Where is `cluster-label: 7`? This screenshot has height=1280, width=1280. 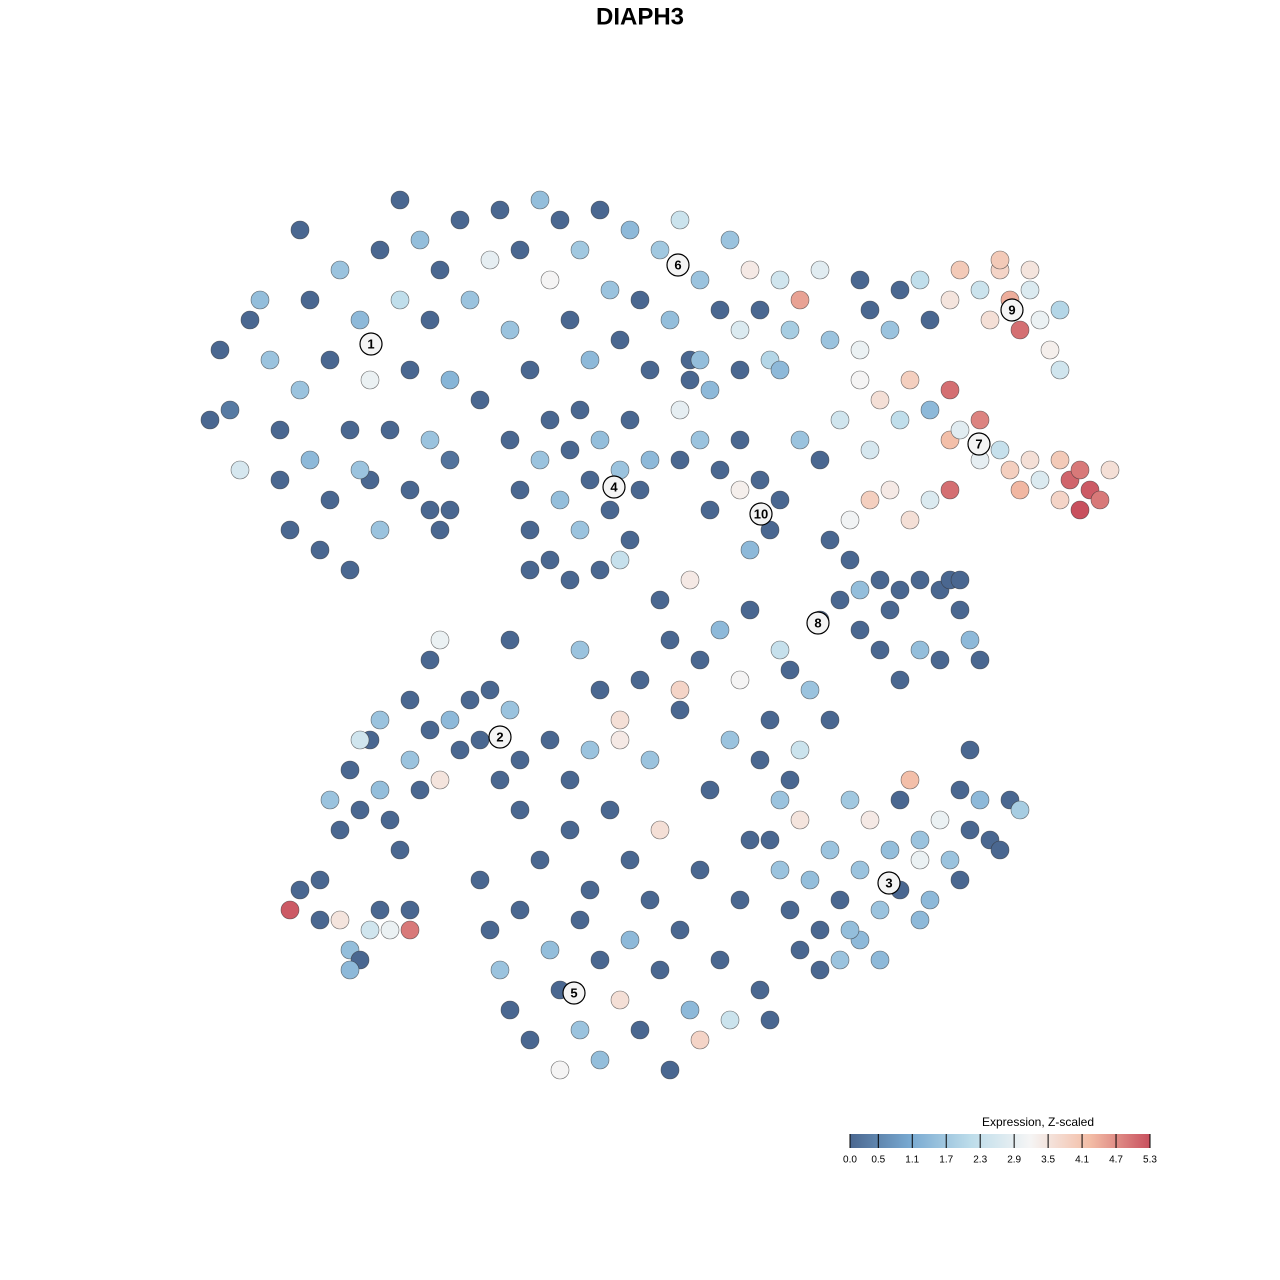 cluster-label: 7 is located at coordinates (978, 443).